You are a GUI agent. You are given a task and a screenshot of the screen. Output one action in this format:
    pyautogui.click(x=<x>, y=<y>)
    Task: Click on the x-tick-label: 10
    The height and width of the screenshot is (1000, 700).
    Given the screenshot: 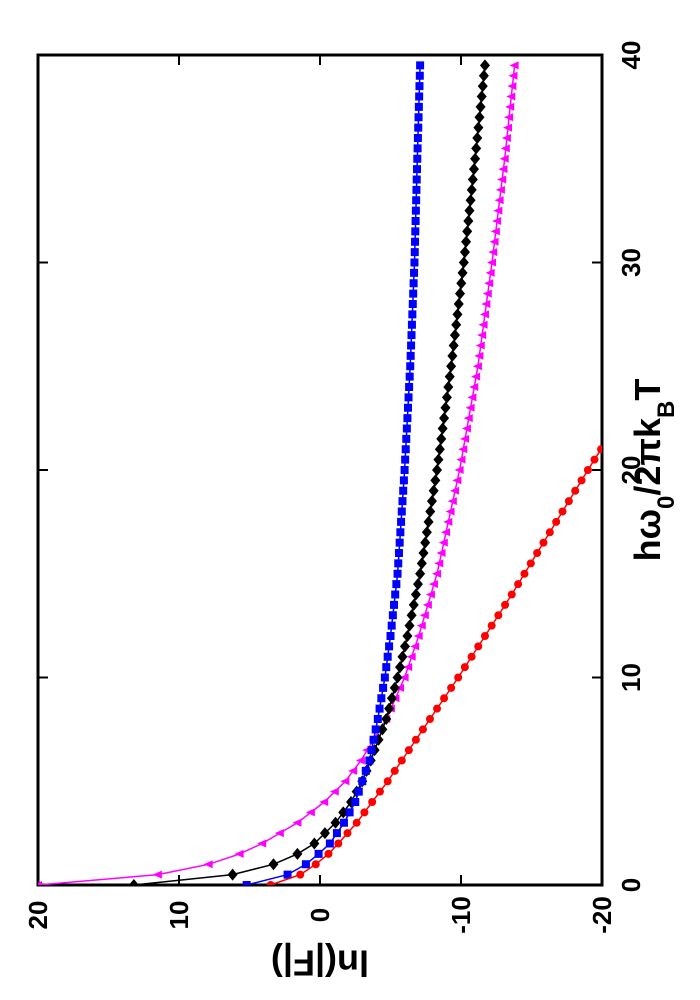 What is the action you would take?
    pyautogui.click(x=631, y=677)
    